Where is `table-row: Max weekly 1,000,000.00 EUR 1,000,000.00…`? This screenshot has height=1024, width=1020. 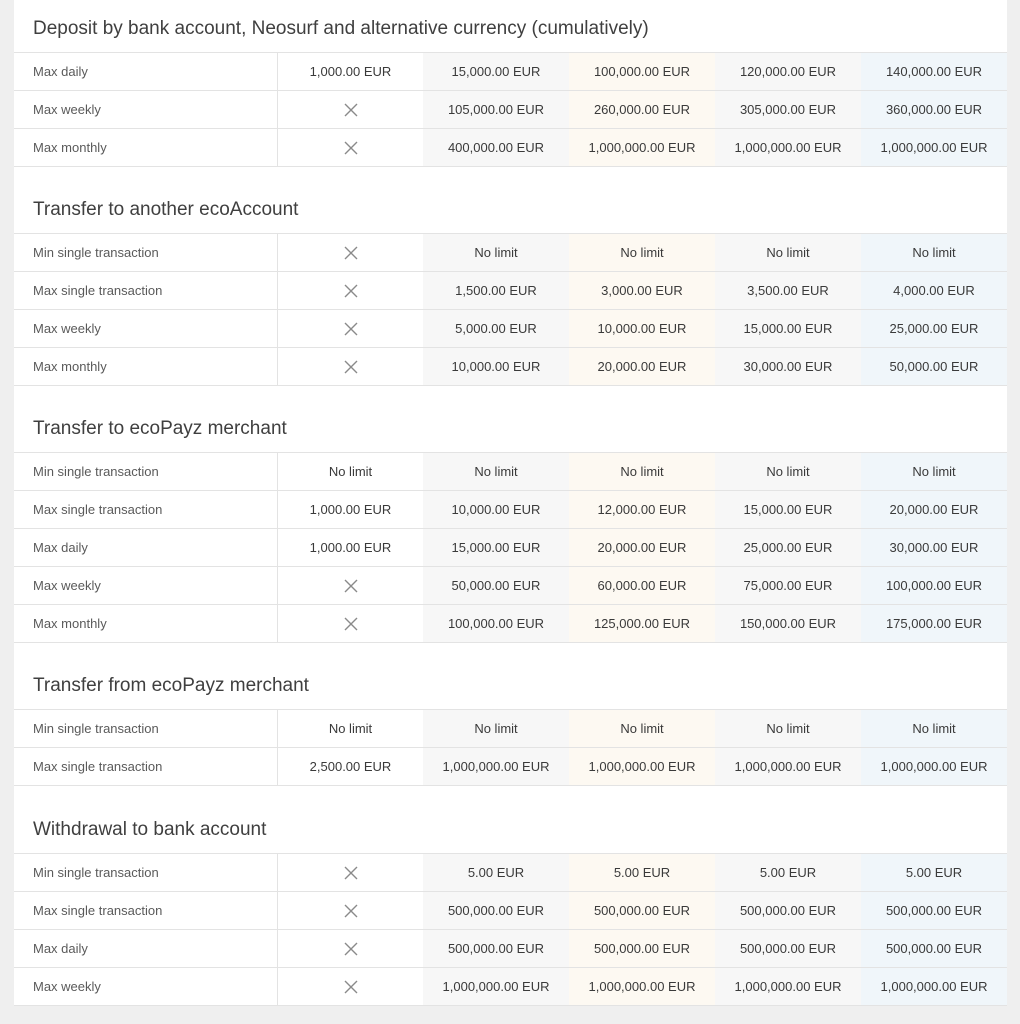
table-row: Max weekly 1,000,000.00 EUR 1,000,000.00… is located at coordinates (510, 987).